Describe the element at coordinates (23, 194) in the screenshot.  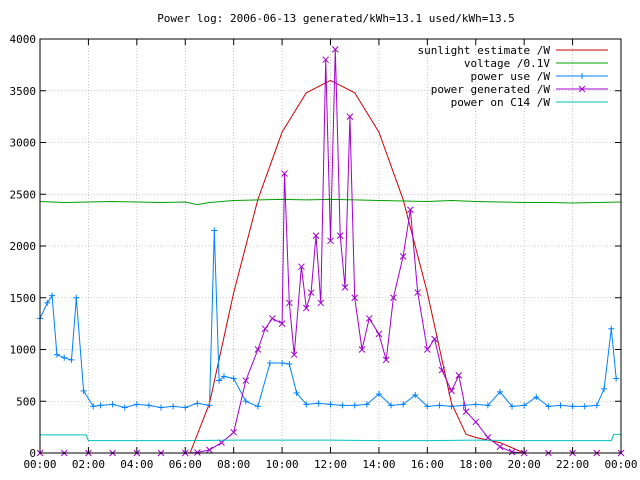
I see `y-tick-label: 2500` at that location.